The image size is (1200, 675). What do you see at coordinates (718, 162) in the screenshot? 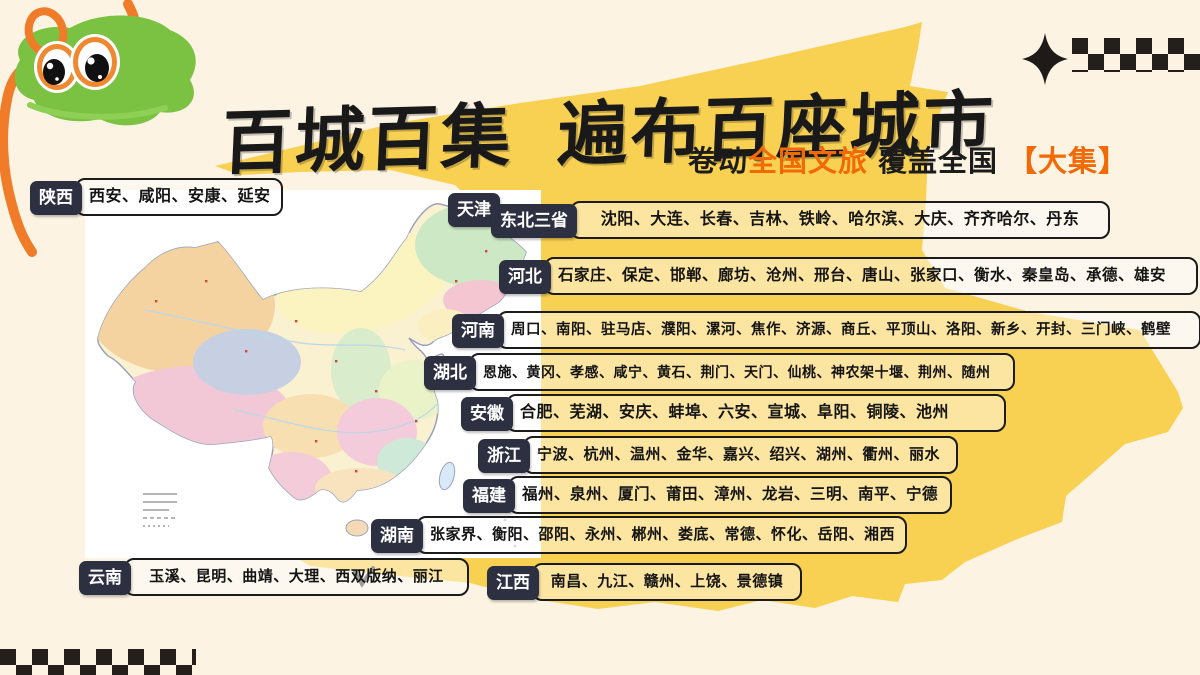
I see `subtitle-lead: 卷动` at bounding box center [718, 162].